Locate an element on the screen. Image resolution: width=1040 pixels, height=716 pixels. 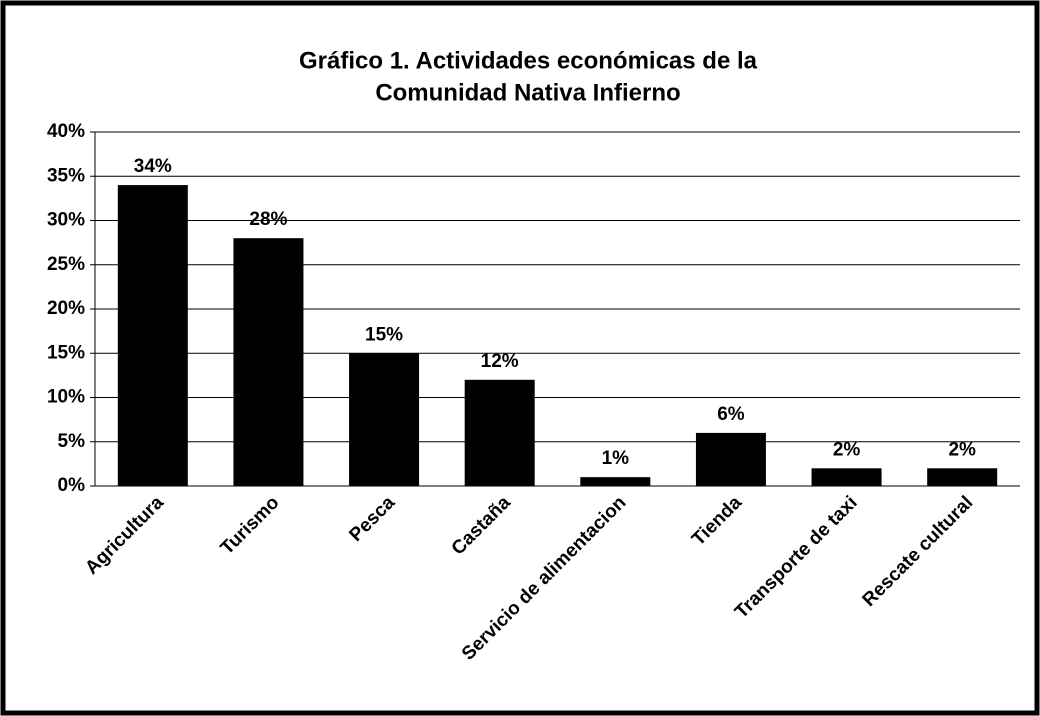
x-tick-label: Turismo is located at coordinates (250, 525).